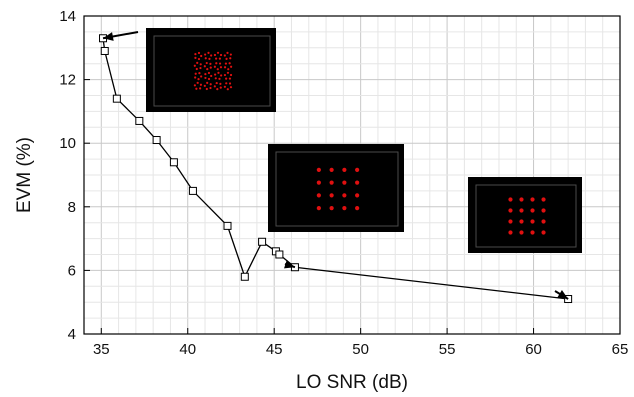  I want to click on y-tick-label: 8, so click(72, 207).